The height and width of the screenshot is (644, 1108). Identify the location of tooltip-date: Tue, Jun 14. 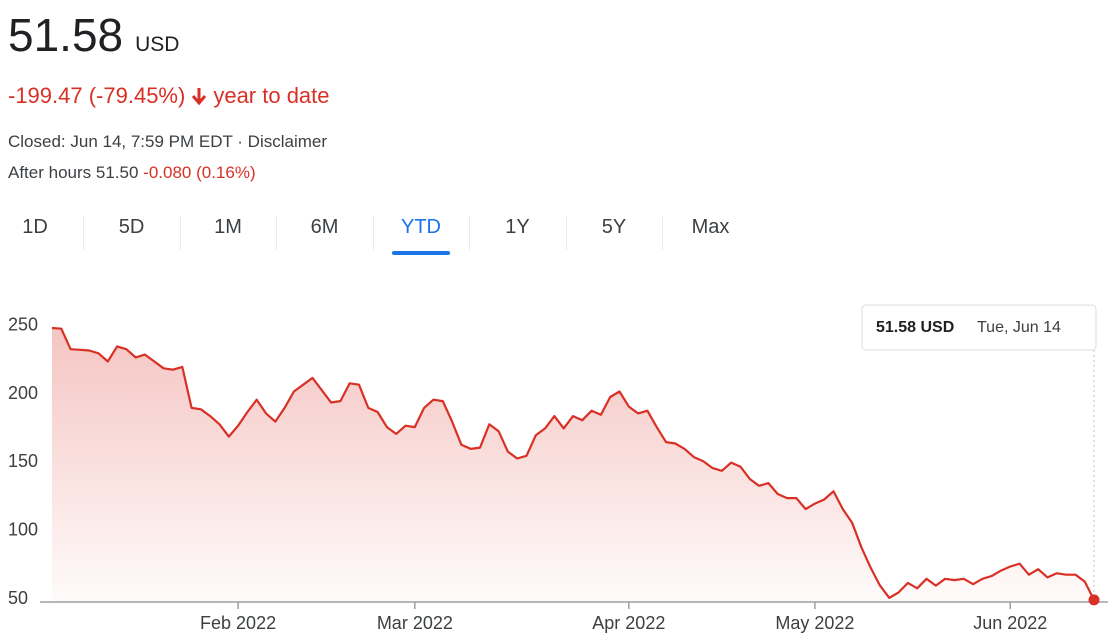
(1019, 327).